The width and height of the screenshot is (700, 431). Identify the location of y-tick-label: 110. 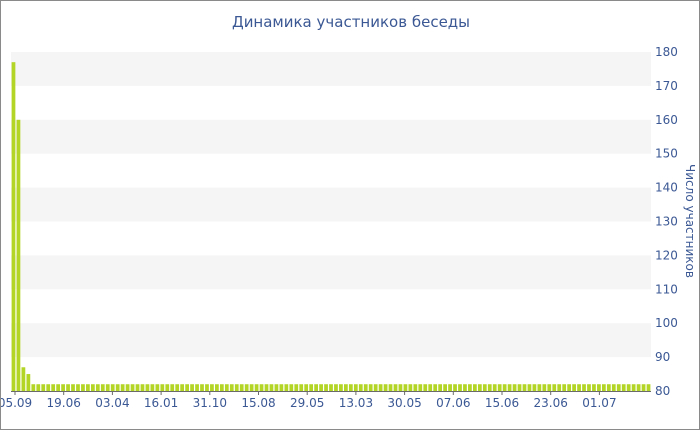
(666, 289).